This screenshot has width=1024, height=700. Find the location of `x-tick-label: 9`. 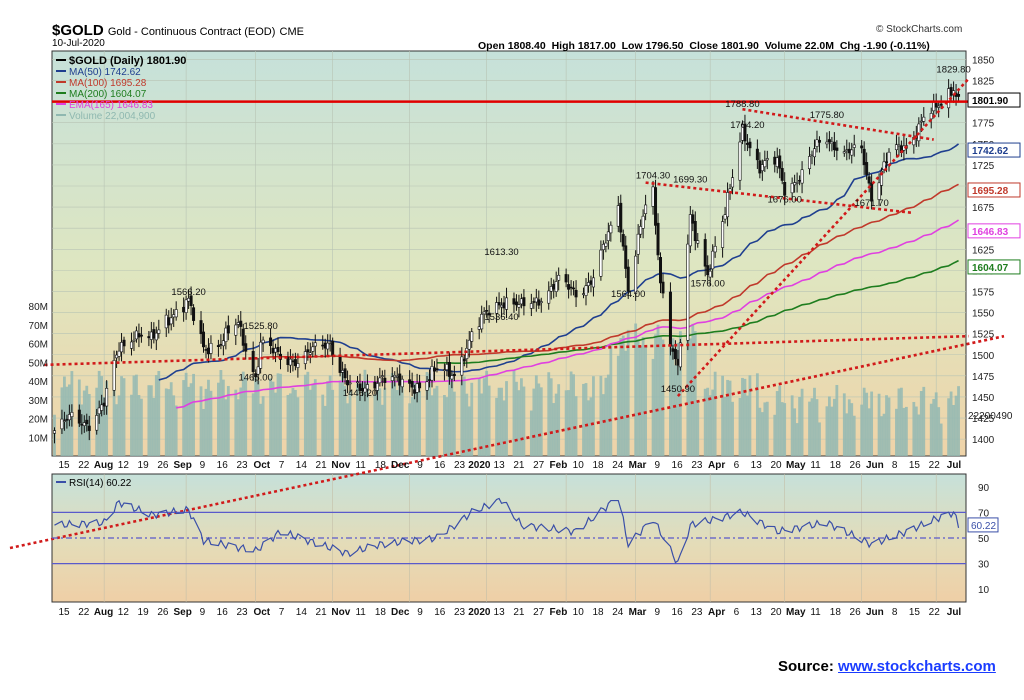

x-tick-label: 9 is located at coordinates (203, 465).